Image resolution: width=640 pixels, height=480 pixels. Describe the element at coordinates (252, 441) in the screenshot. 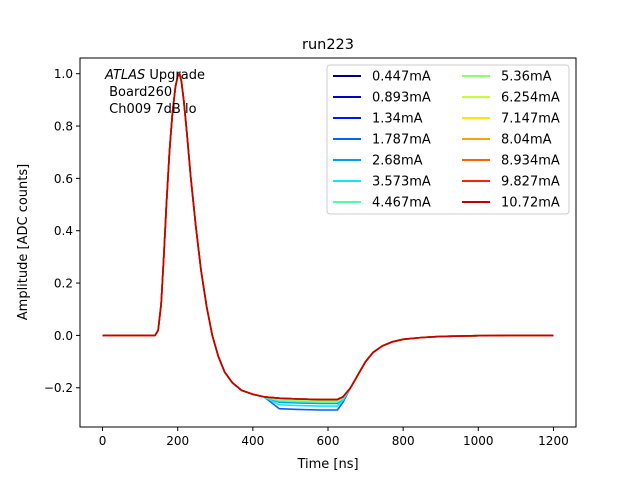

I see `x-tick-label-400: 400` at that location.